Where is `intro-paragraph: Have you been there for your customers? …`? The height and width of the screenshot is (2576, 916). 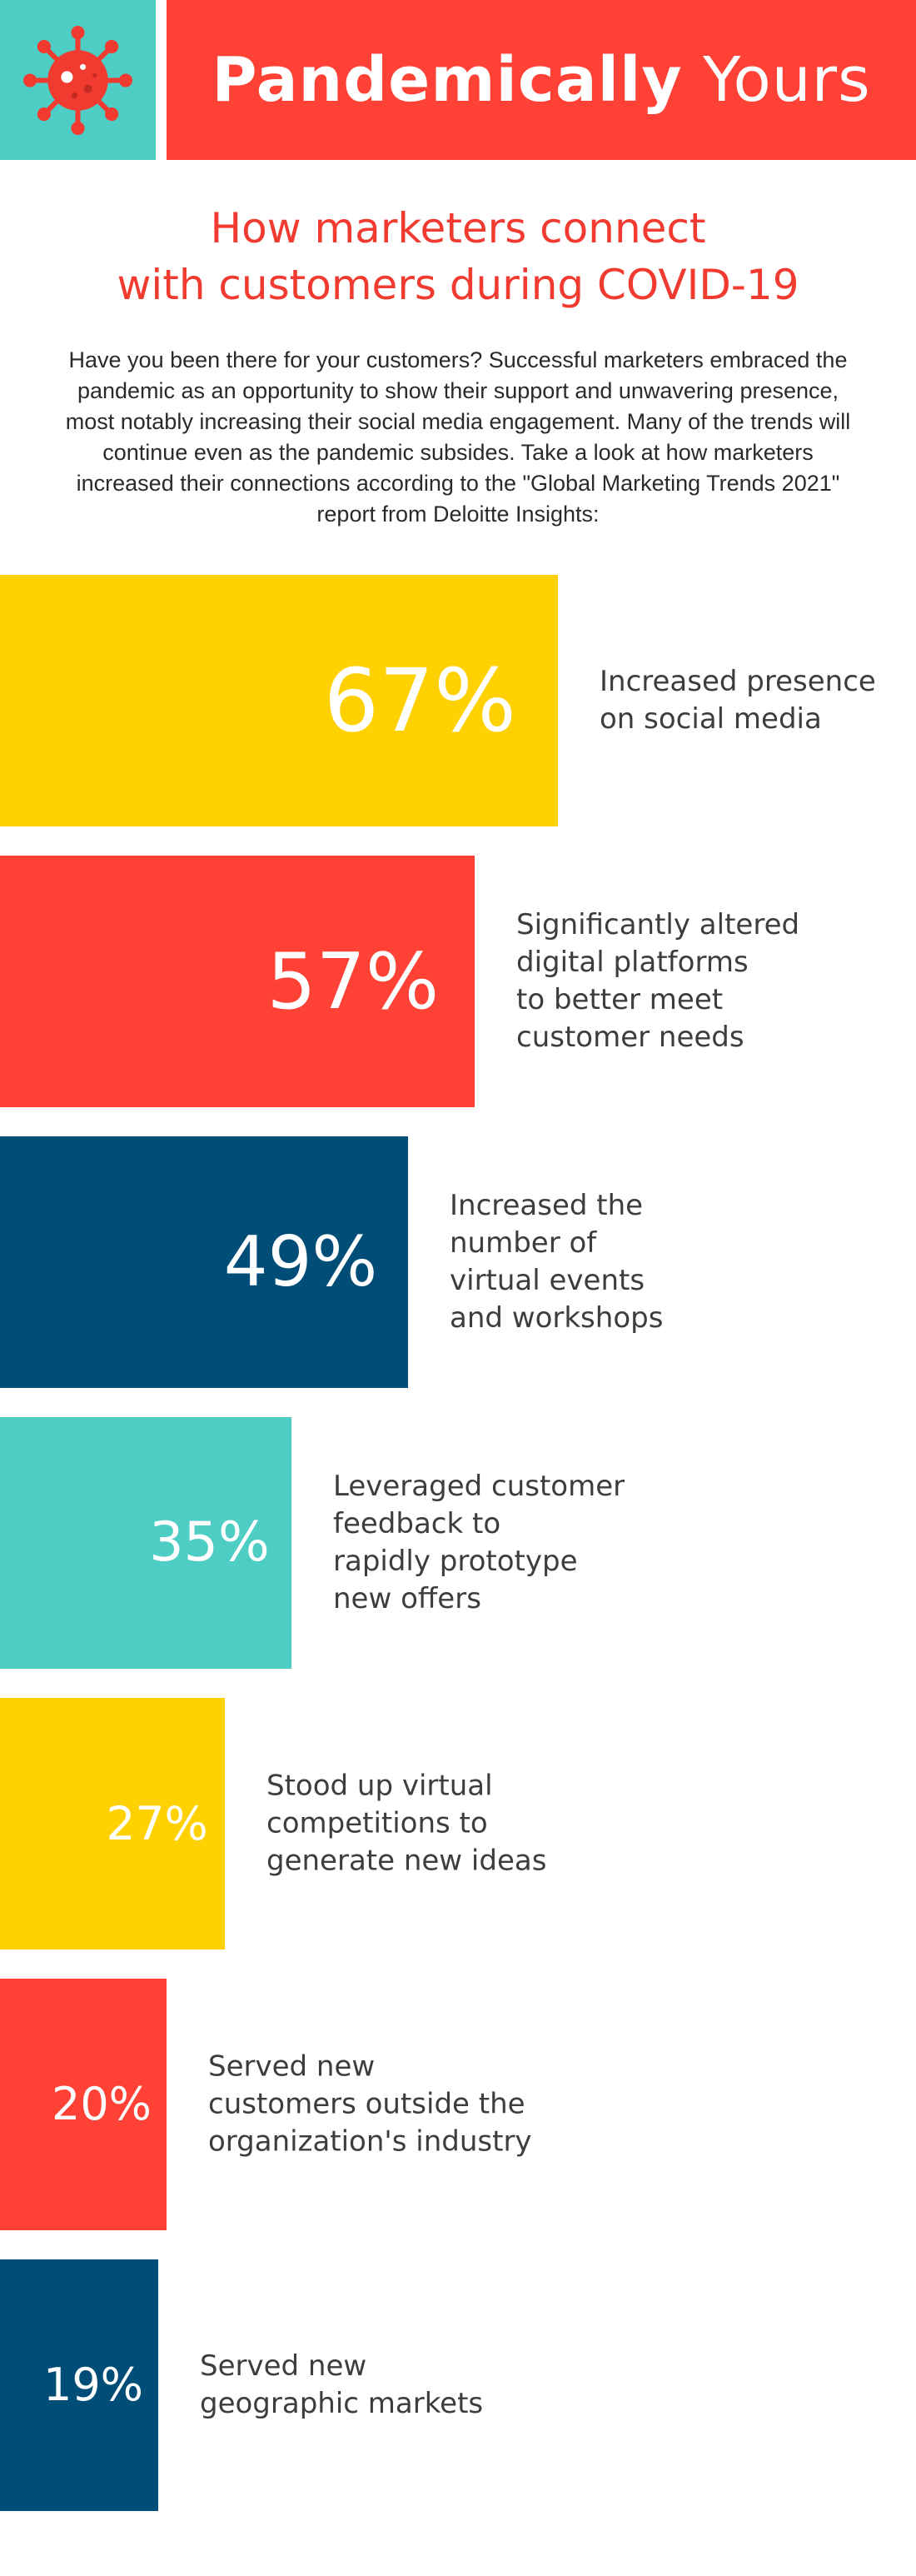 intro-paragraph: Have you been there for your customers? … is located at coordinates (458, 437).